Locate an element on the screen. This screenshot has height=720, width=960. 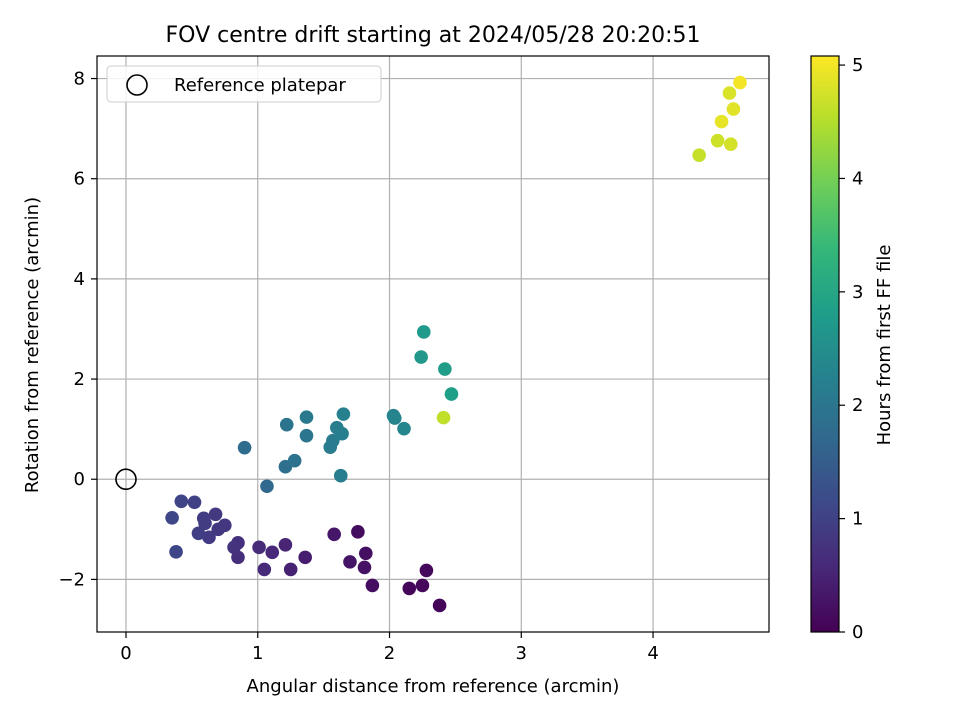
colorbar-label: Hours from first FF file is located at coordinates (884, 345).